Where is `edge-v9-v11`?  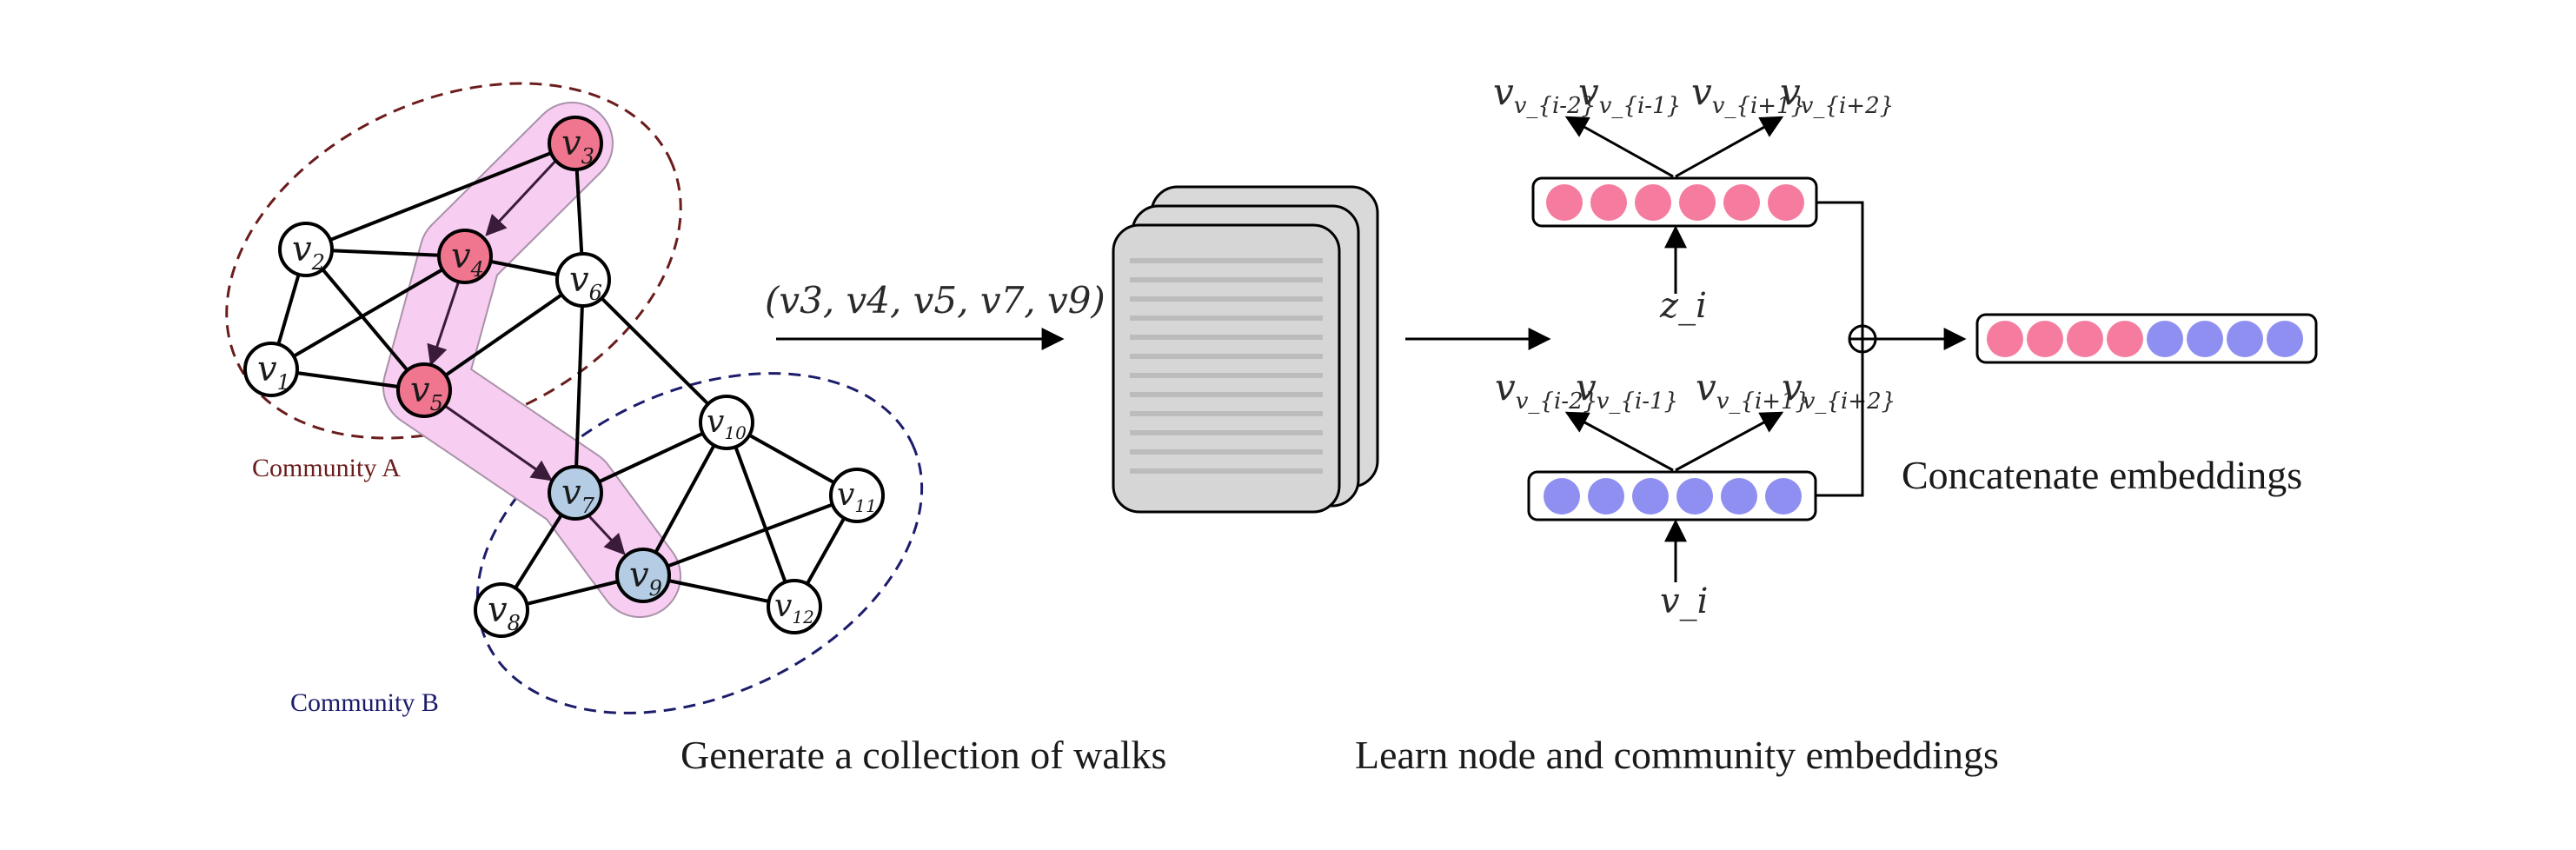
edge-v9-v11 is located at coordinates (750, 535).